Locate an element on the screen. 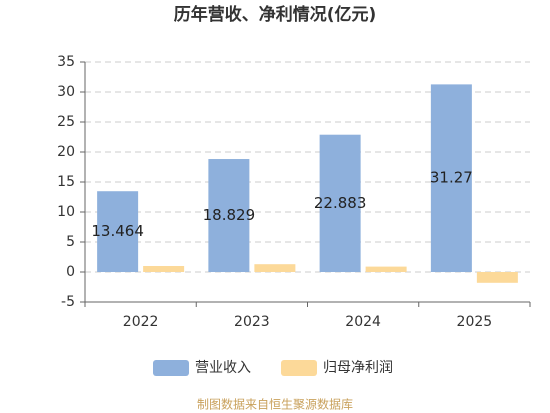 The height and width of the screenshot is (413, 550). y-tick-label: -5 is located at coordinates (68, 302).